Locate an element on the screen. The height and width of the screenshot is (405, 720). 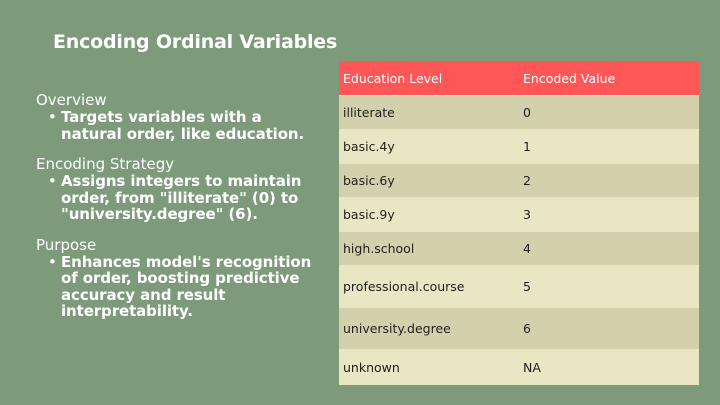
table-cell: 0 is located at coordinates (609, 112).